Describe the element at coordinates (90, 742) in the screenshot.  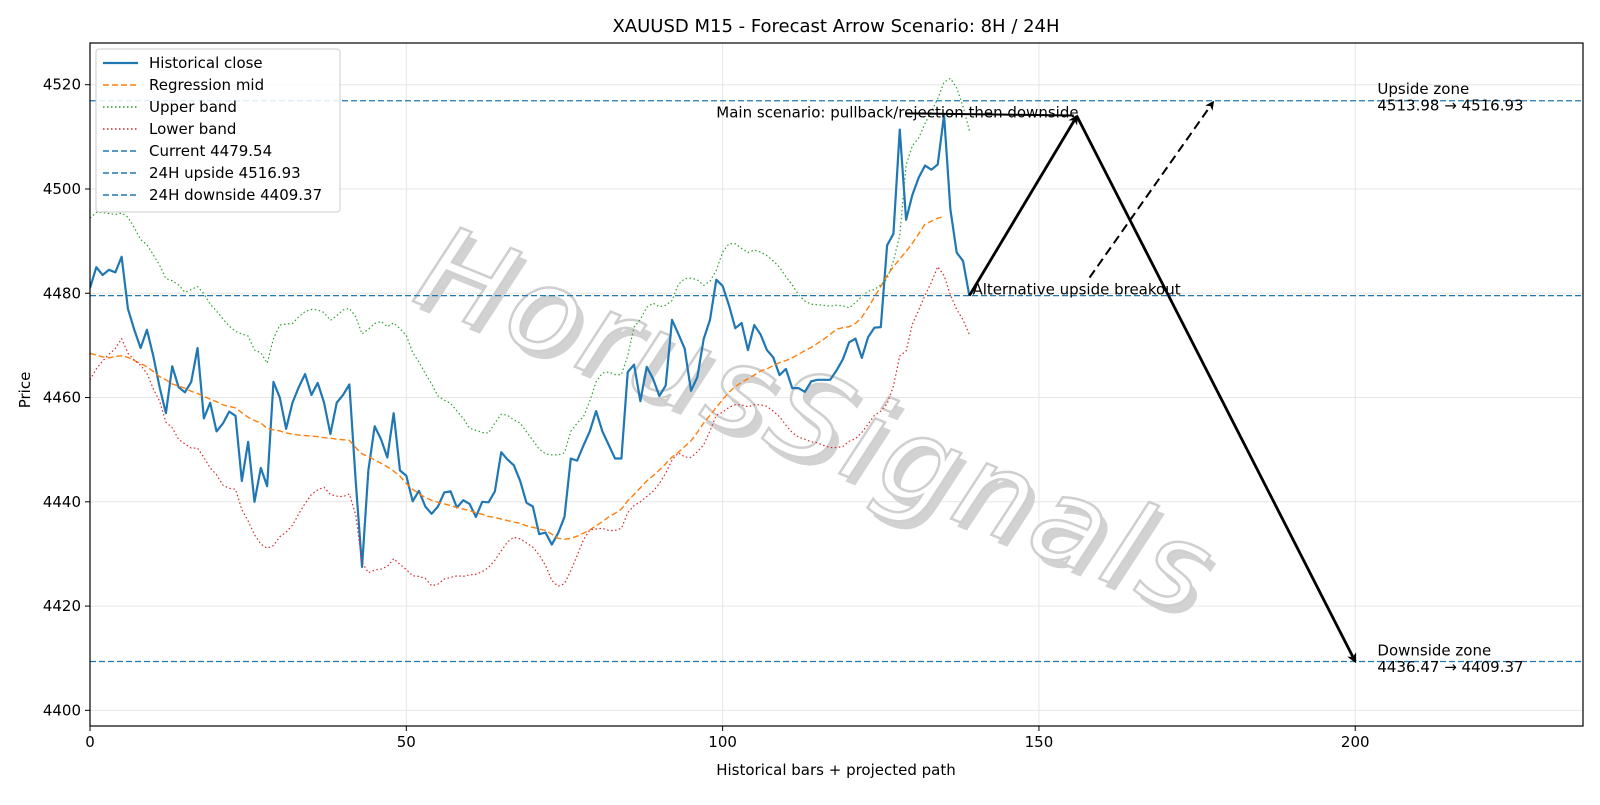
I see `x-tick-label: 0` at that location.